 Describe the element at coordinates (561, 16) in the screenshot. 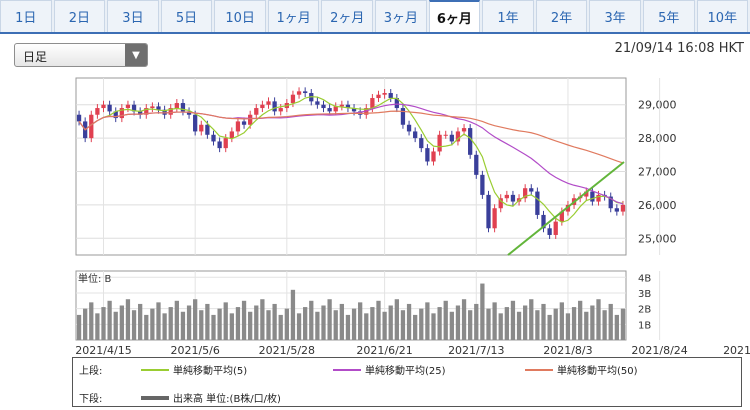

I see `tab-11: 2年` at that location.